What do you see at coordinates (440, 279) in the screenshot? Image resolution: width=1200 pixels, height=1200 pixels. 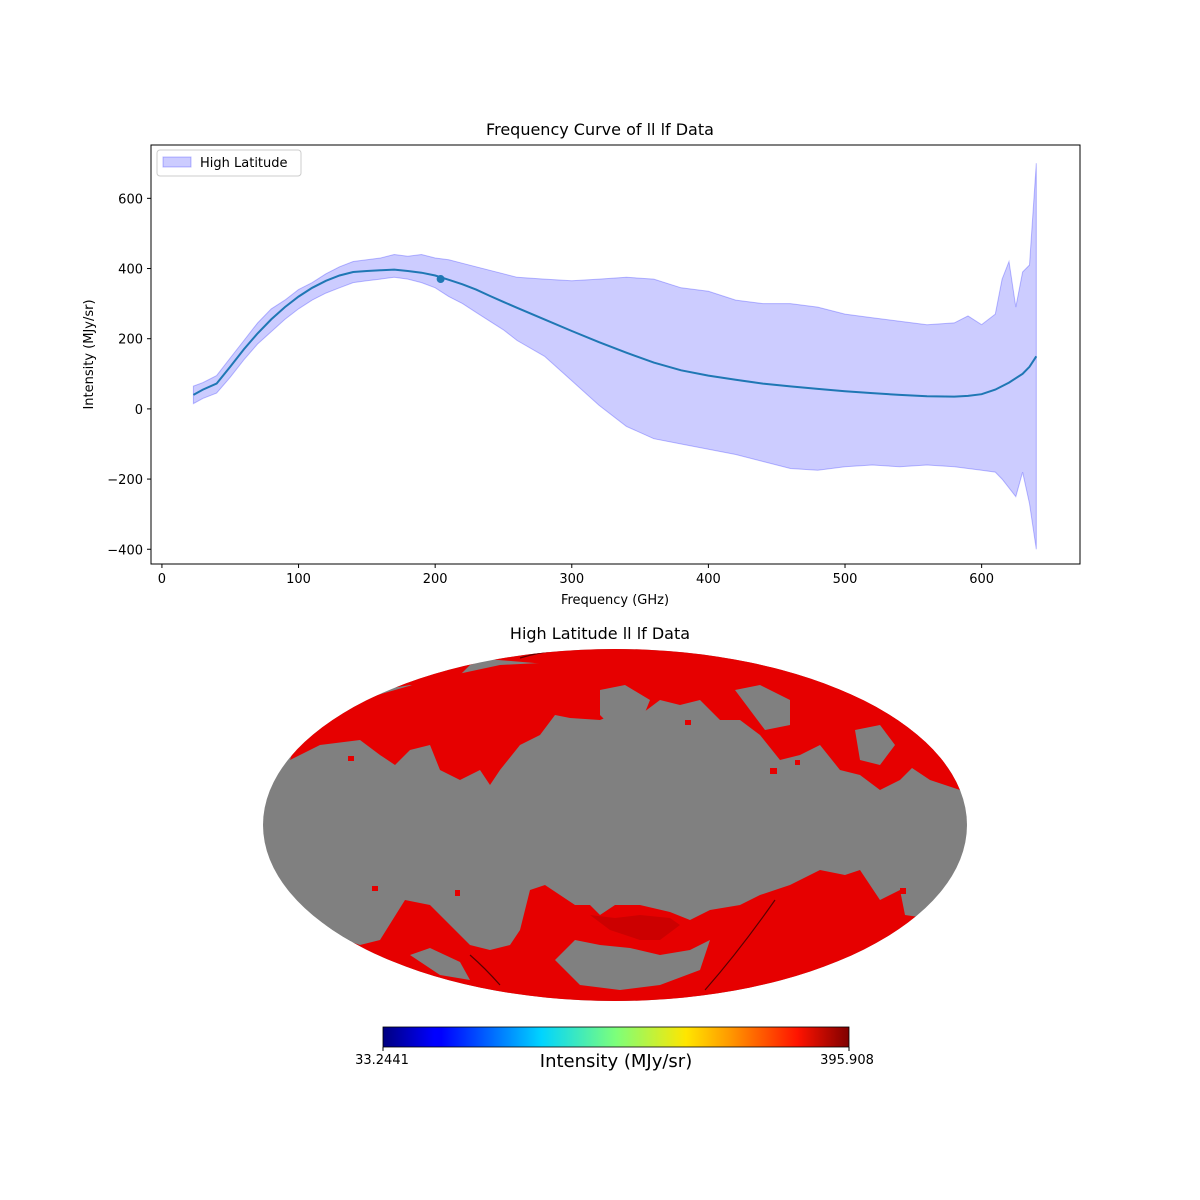 I see `highlight-marker` at bounding box center [440, 279].